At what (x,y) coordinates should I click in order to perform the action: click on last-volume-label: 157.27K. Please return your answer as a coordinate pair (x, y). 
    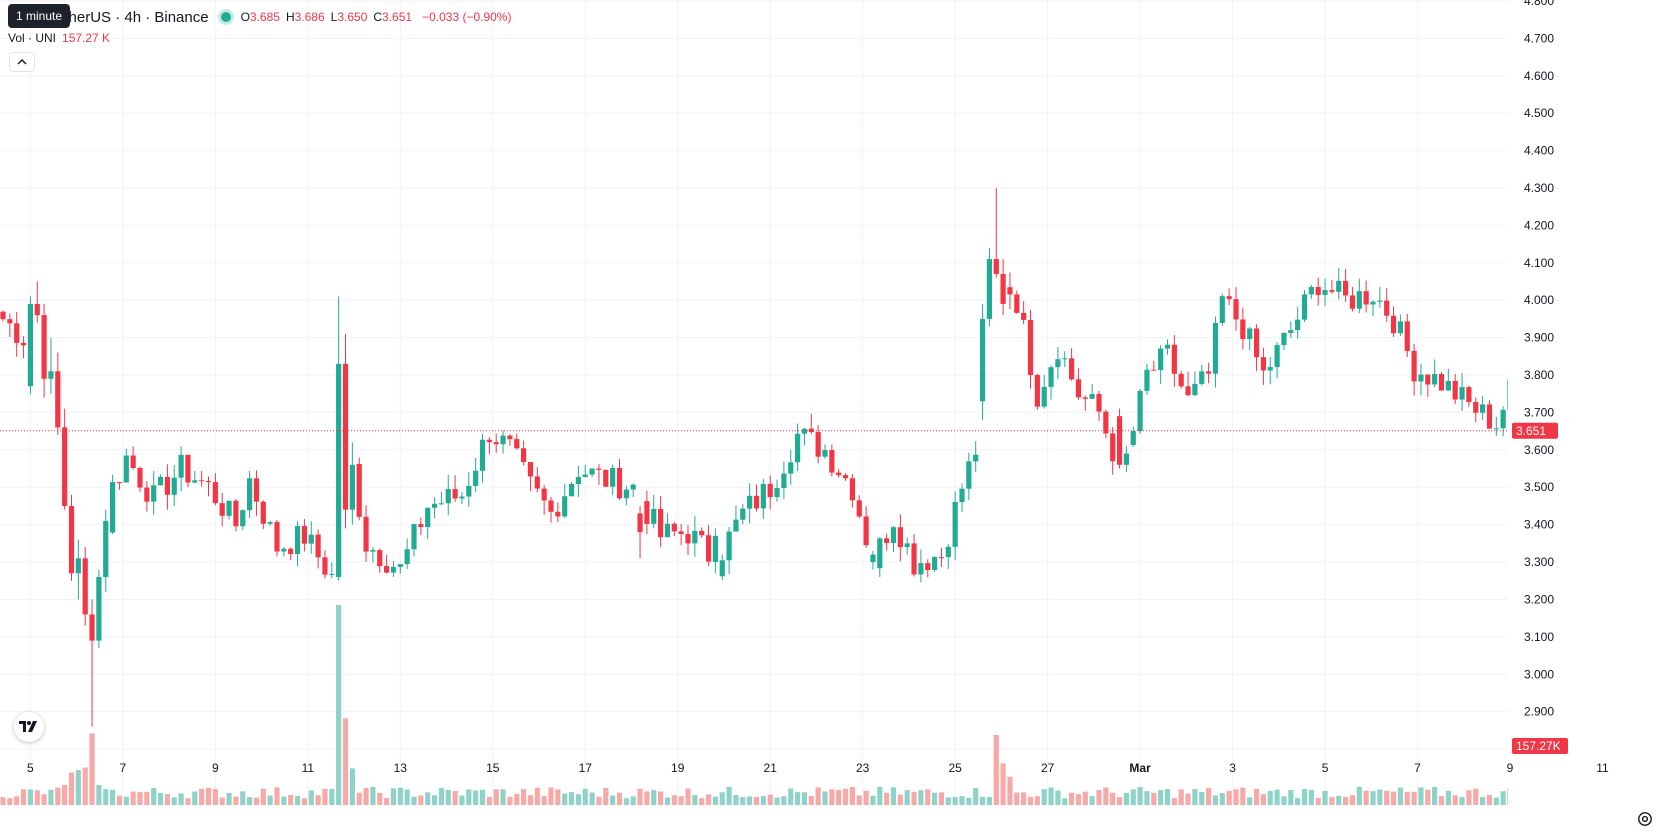
    Looking at the image, I should click on (1538, 746).